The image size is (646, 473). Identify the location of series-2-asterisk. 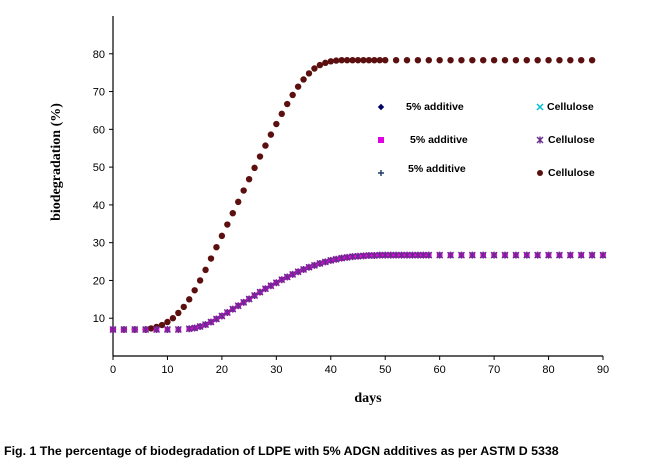
(358, 292).